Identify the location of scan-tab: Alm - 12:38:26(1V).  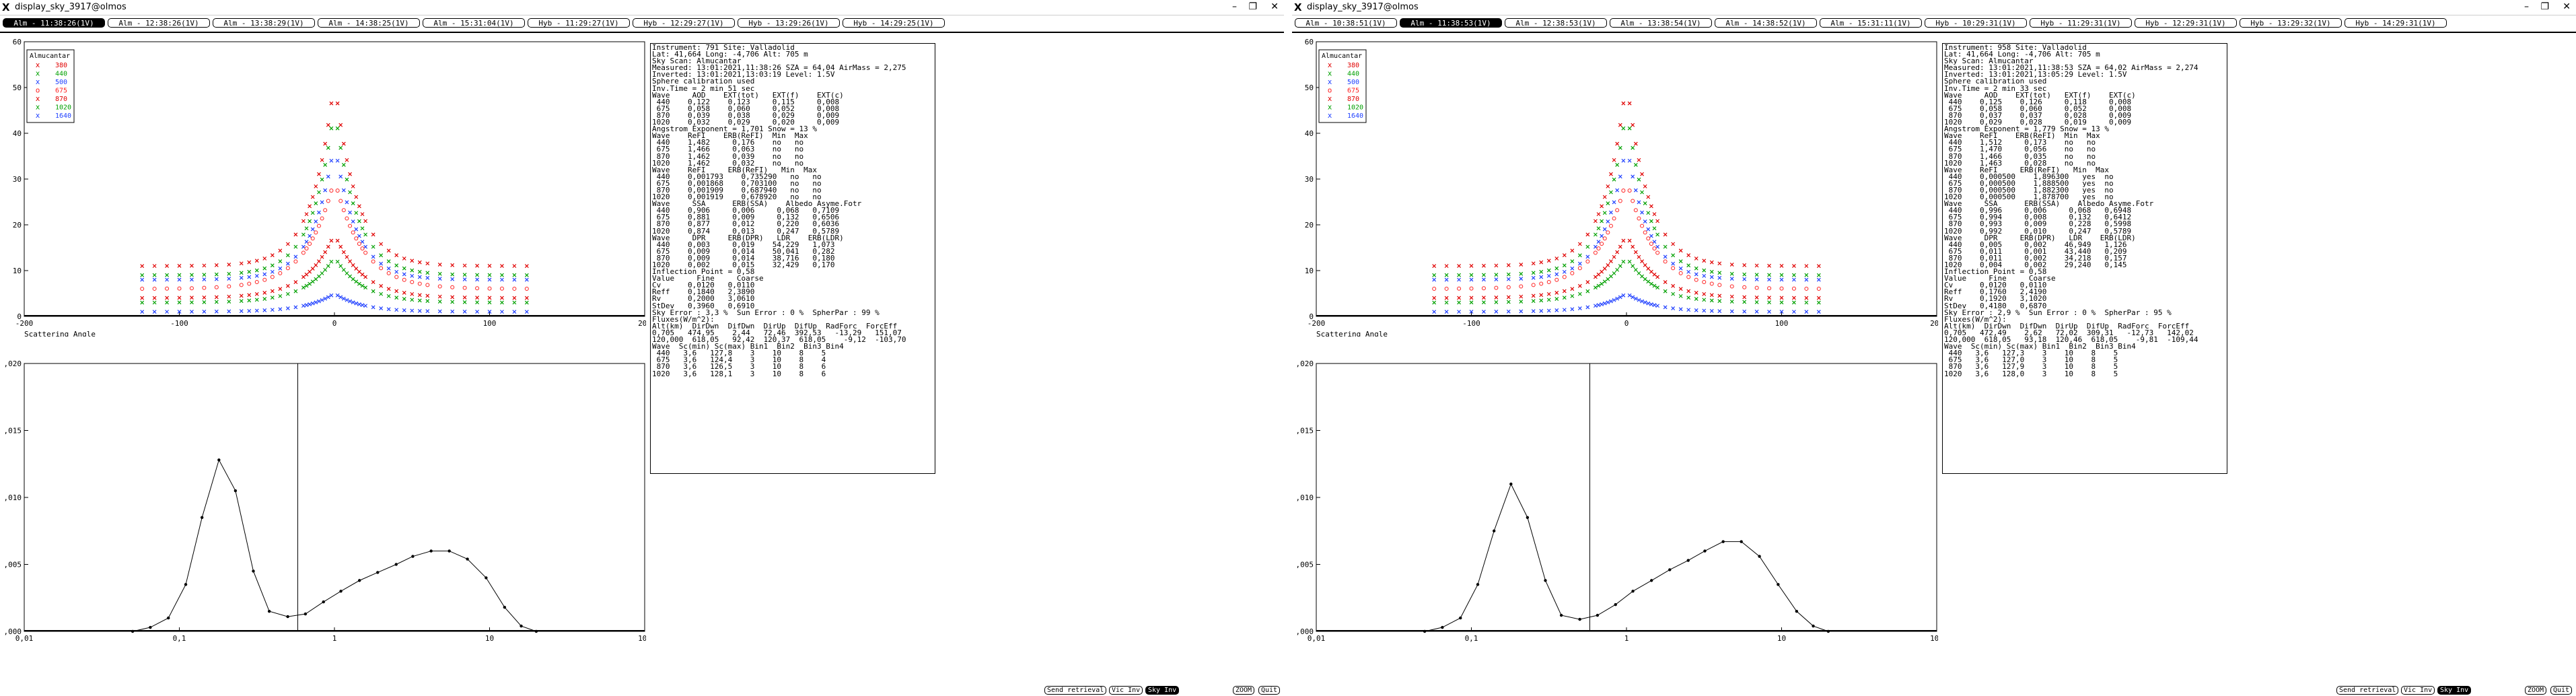
(159, 23).